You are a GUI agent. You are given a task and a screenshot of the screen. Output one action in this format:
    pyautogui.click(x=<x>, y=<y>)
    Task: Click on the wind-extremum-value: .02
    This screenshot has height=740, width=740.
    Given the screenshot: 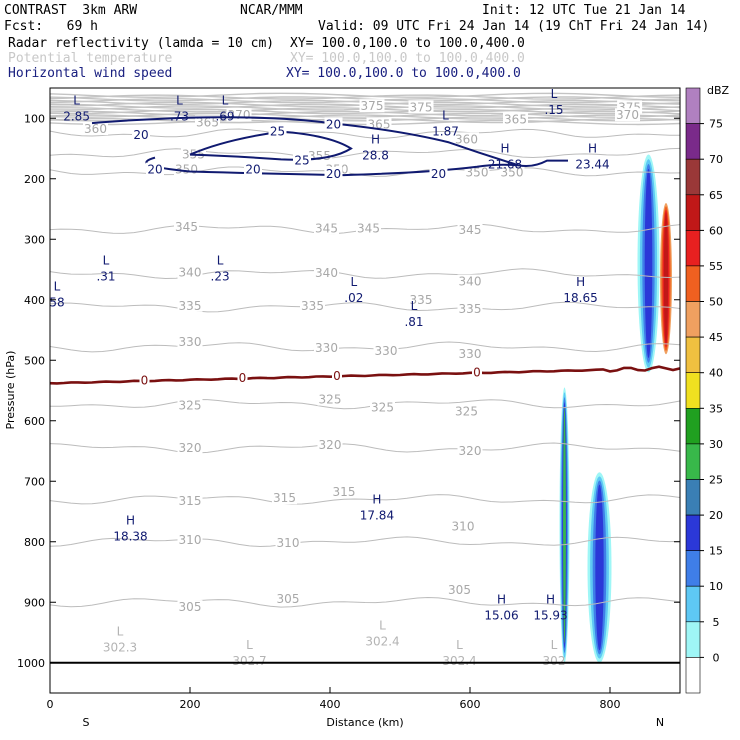 What is the action you would take?
    pyautogui.click(x=353, y=298)
    